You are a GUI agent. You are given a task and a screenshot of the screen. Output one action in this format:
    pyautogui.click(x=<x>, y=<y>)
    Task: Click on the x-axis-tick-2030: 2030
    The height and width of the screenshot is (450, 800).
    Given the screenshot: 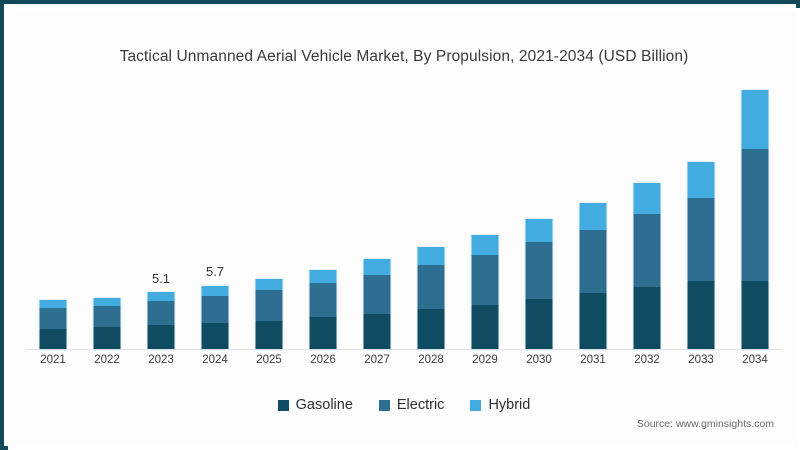 What is the action you would take?
    pyautogui.click(x=539, y=360)
    